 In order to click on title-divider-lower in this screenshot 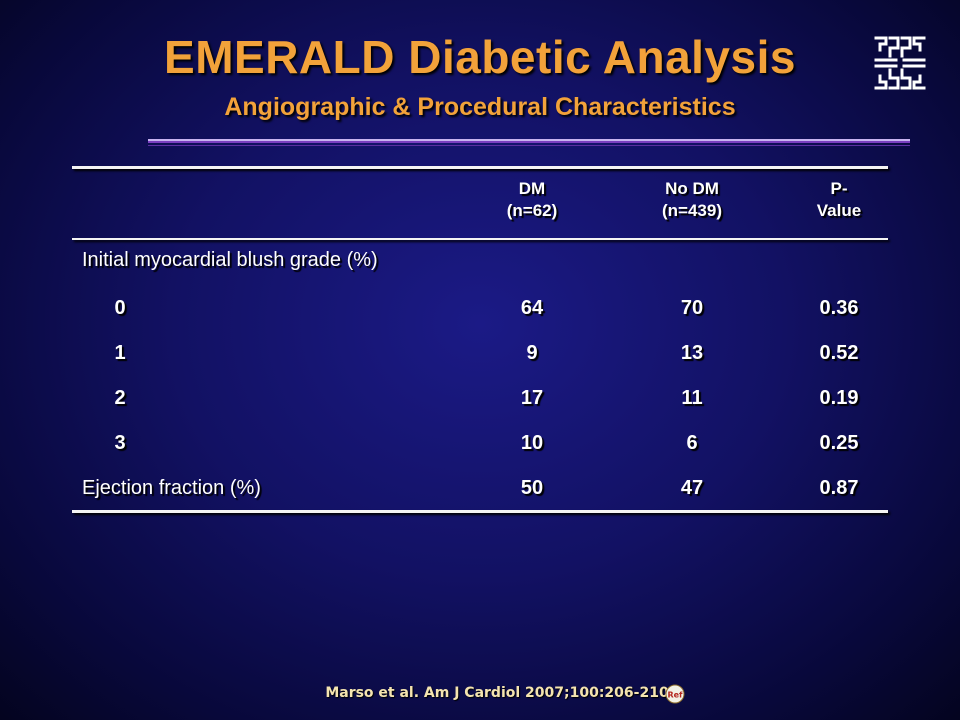, I will do `click(529, 145)`.